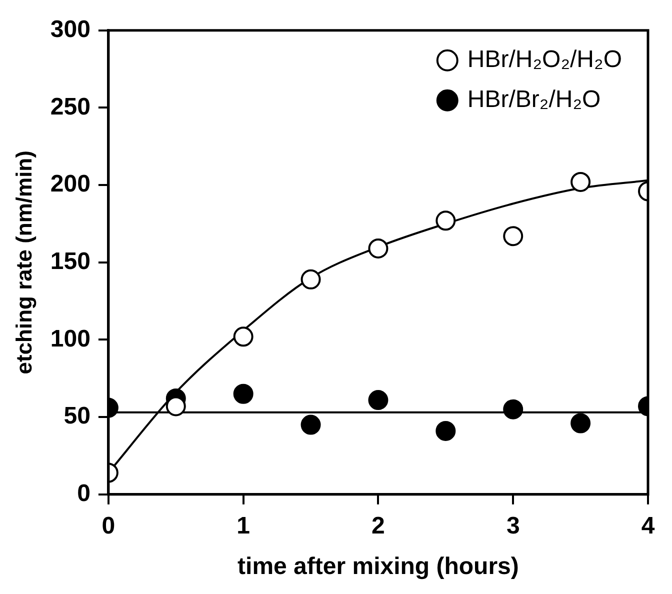  What do you see at coordinates (378, 566) in the screenshot?
I see `x-axis-title: time after mixing (hours)` at bounding box center [378, 566].